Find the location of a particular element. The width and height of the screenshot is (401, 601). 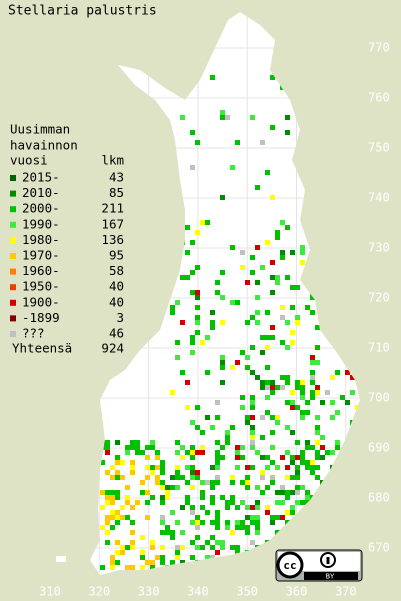

y-tick-label: 670 is located at coordinates (379, 548).